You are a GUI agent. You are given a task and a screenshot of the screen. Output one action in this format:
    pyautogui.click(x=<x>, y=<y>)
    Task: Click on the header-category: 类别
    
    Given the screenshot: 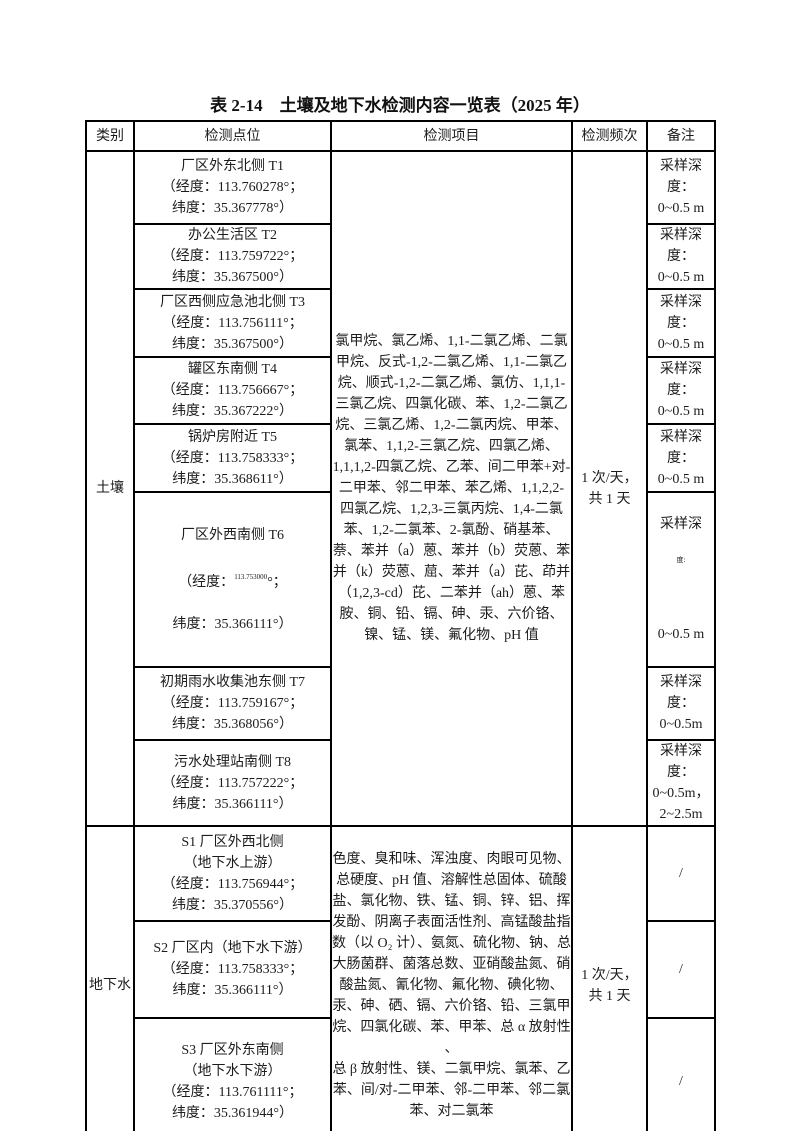 What is the action you would take?
    pyautogui.click(x=110, y=136)
    